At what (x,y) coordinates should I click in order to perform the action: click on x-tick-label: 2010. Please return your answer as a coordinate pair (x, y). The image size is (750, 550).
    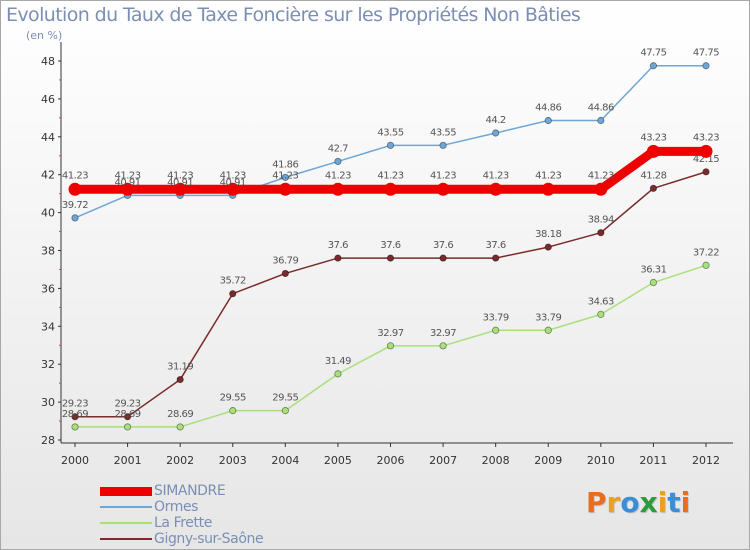
    Looking at the image, I should click on (601, 460).